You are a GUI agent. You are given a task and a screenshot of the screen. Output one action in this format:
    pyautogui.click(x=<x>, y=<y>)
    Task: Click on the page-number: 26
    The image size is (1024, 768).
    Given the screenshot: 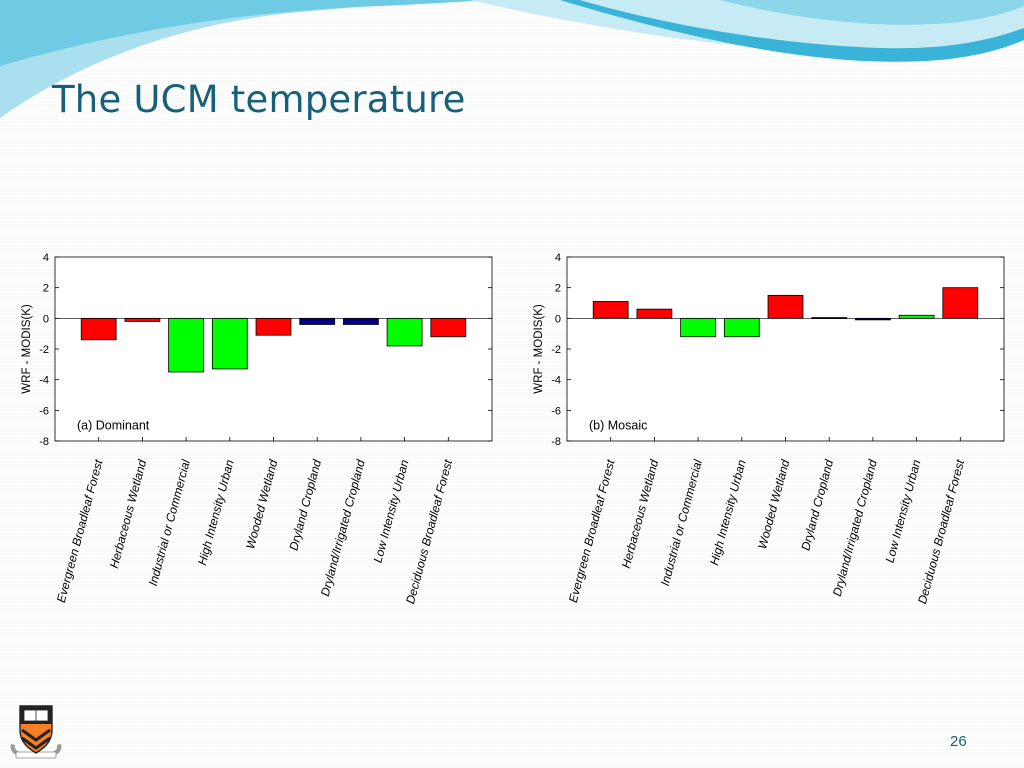 What is the action you would take?
    pyautogui.click(x=958, y=741)
    